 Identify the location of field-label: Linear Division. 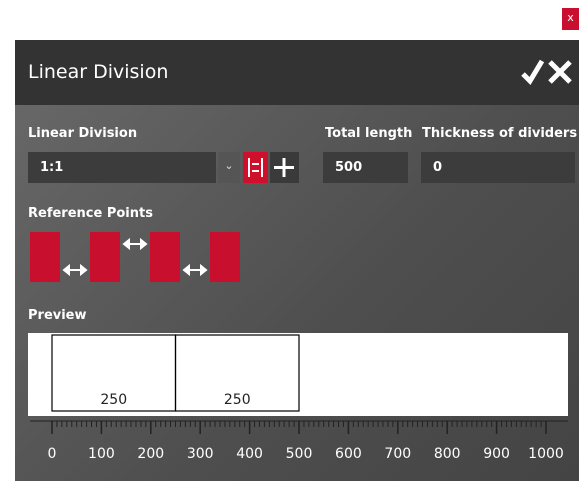
(83, 133).